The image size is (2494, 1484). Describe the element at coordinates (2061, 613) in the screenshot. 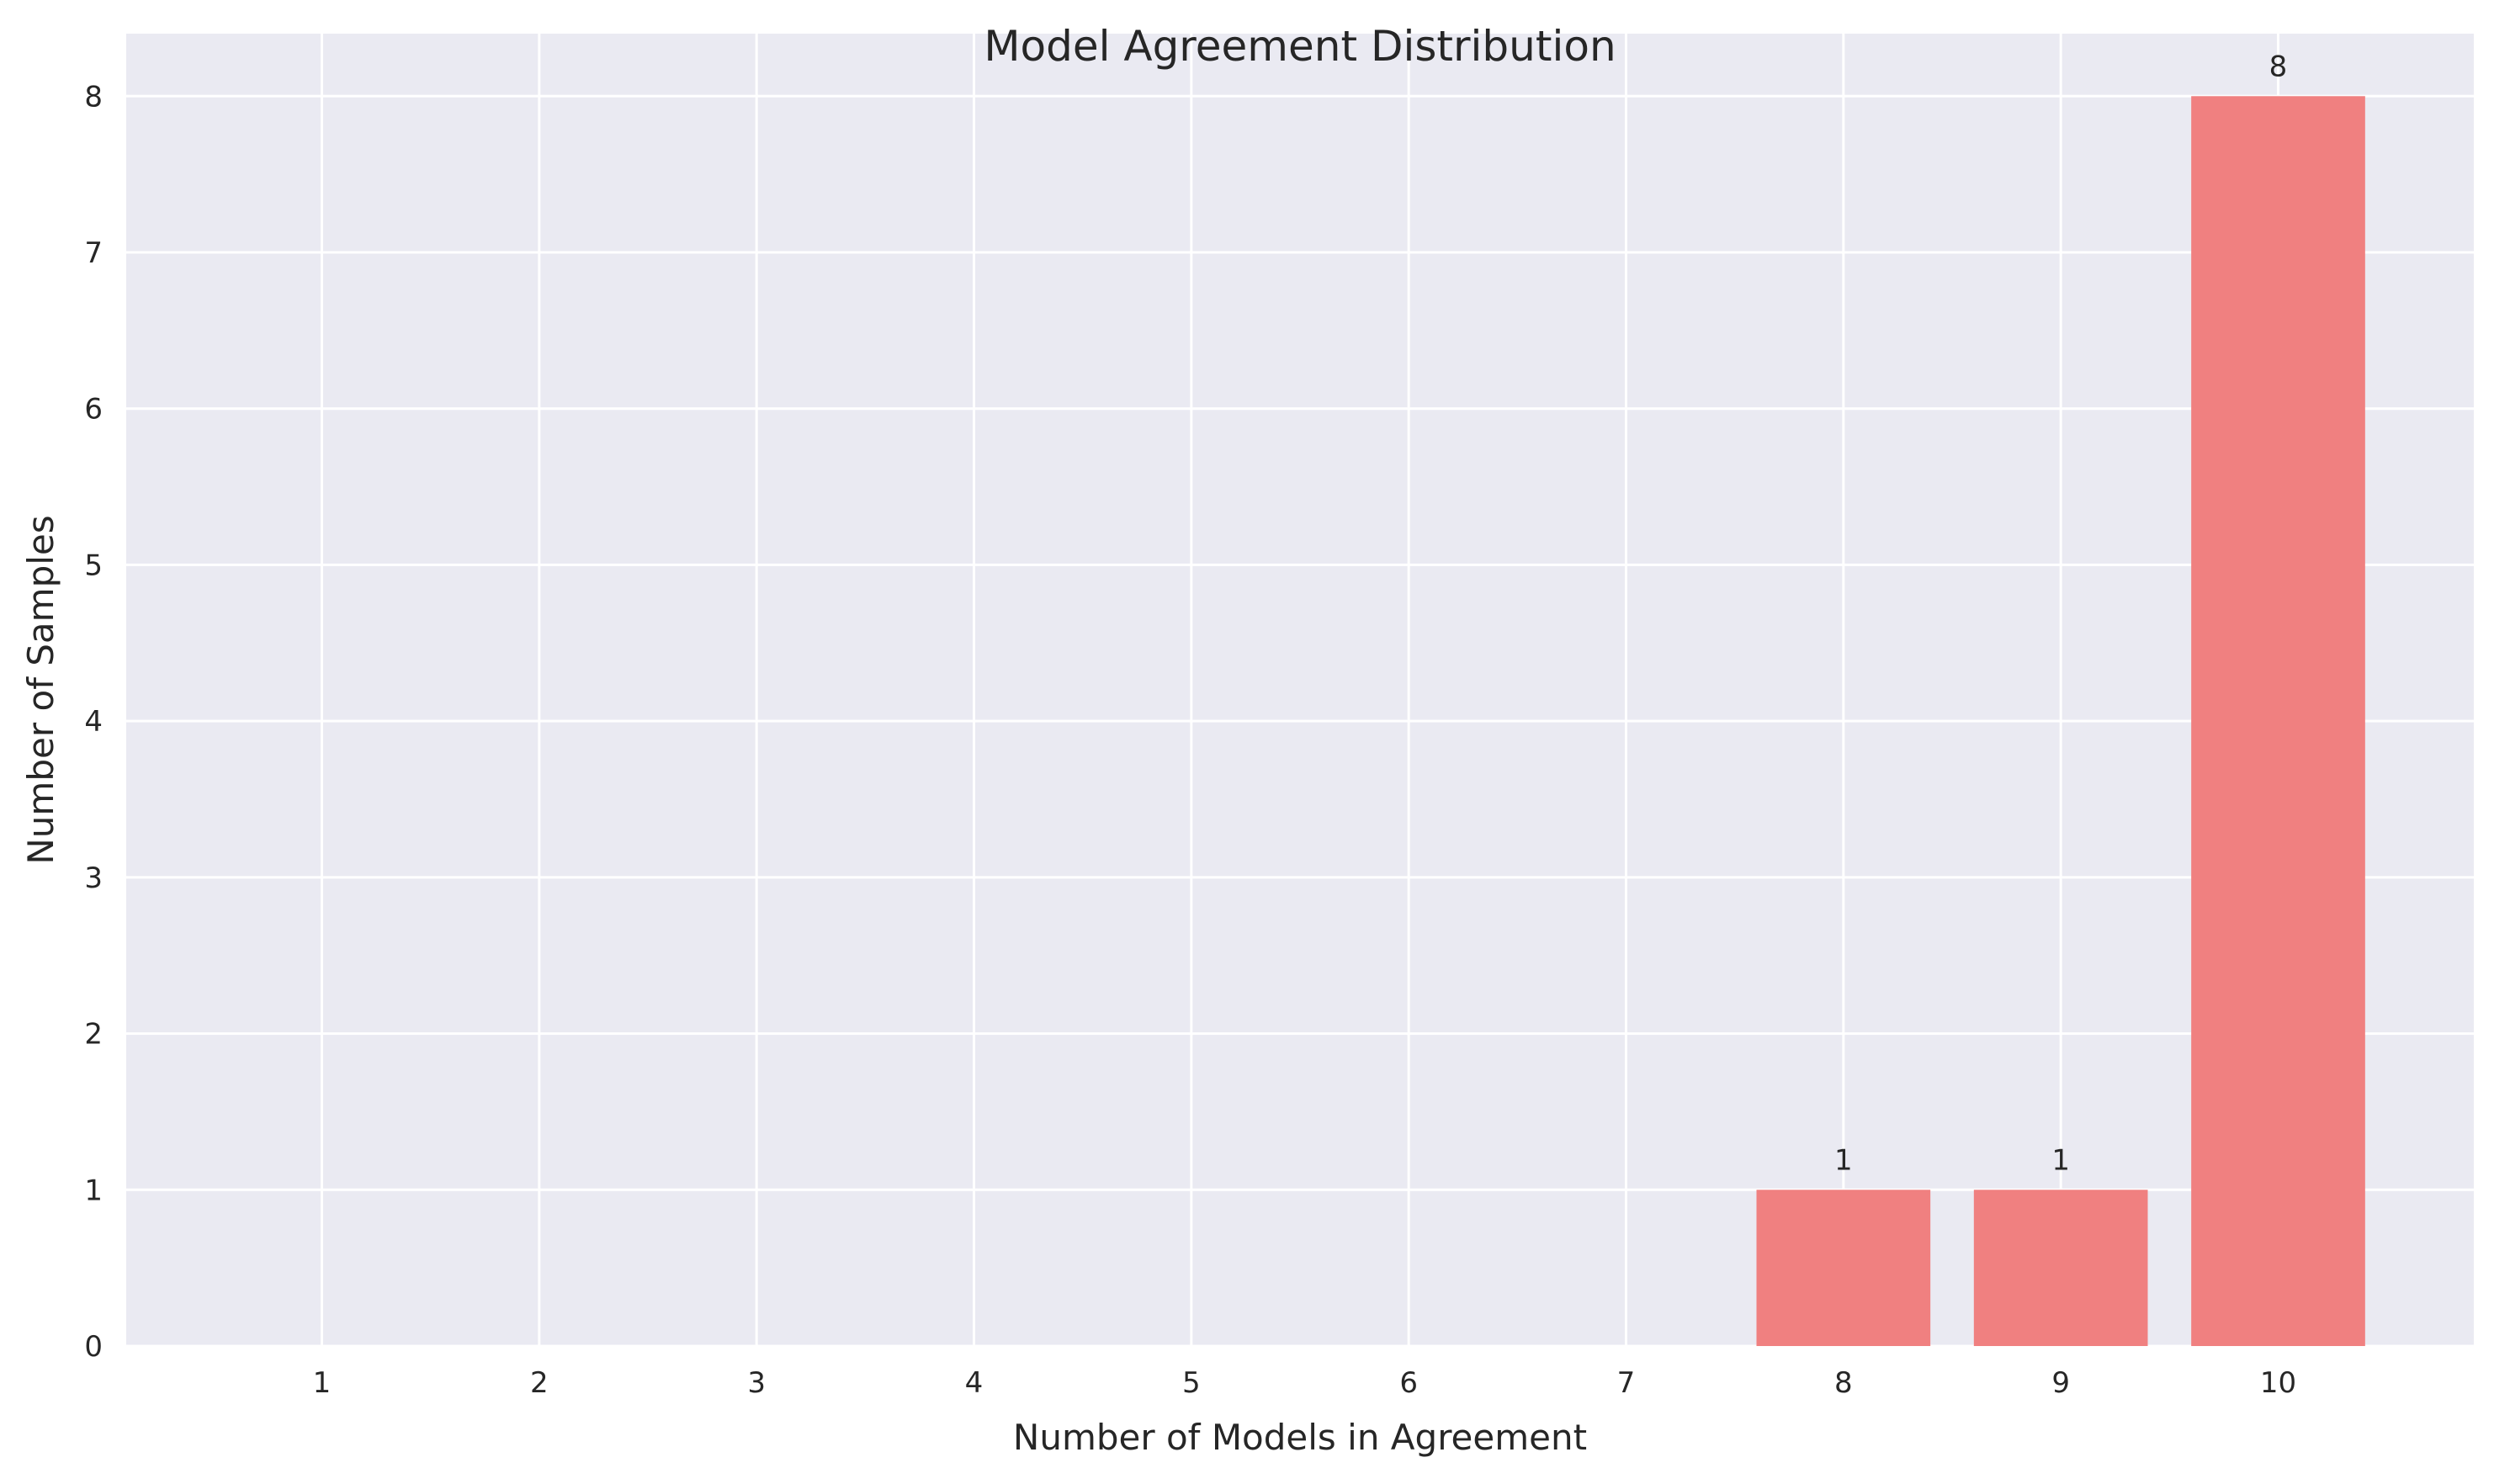

I see `bar-data-labels: 1 1 8` at that location.